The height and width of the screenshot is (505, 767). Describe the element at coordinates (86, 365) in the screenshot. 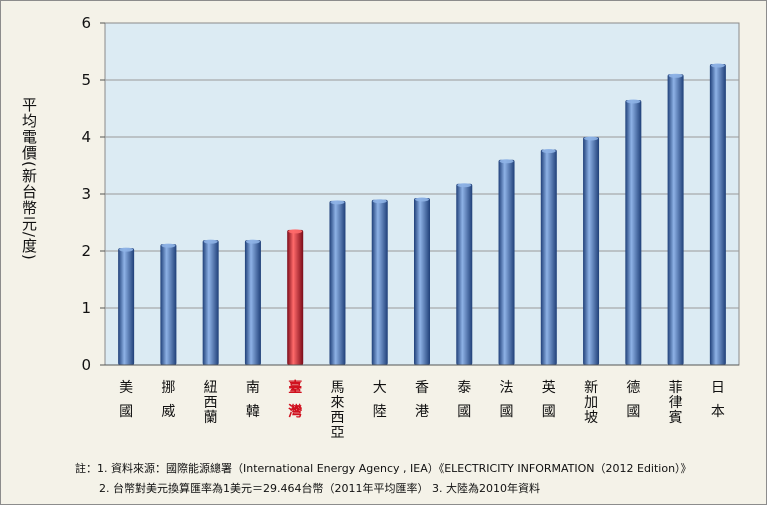

I see `y-tick-label: 0` at that location.